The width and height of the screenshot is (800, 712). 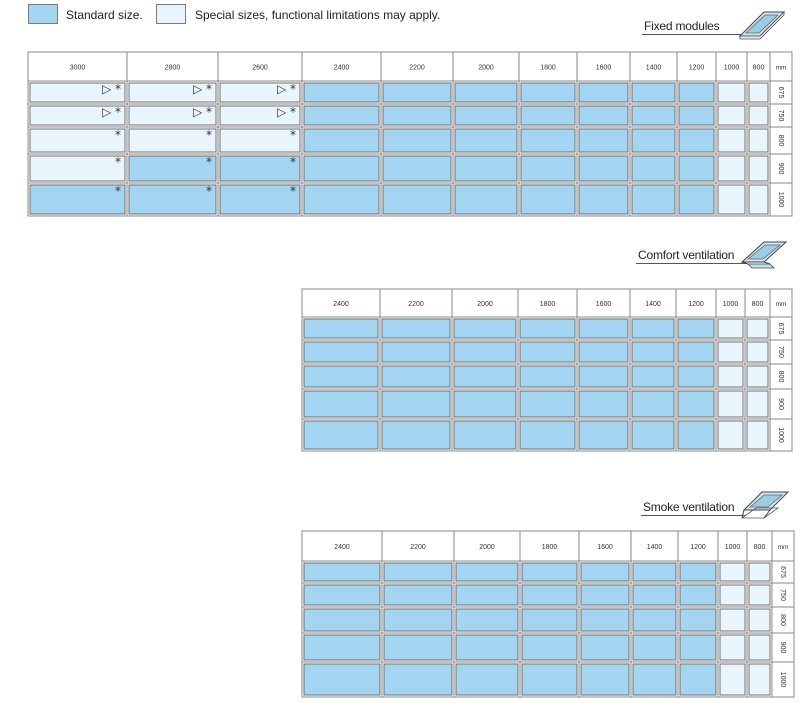 What do you see at coordinates (689, 507) in the screenshot?
I see `smoke-ventilation-title: Smoke ventilation` at bounding box center [689, 507].